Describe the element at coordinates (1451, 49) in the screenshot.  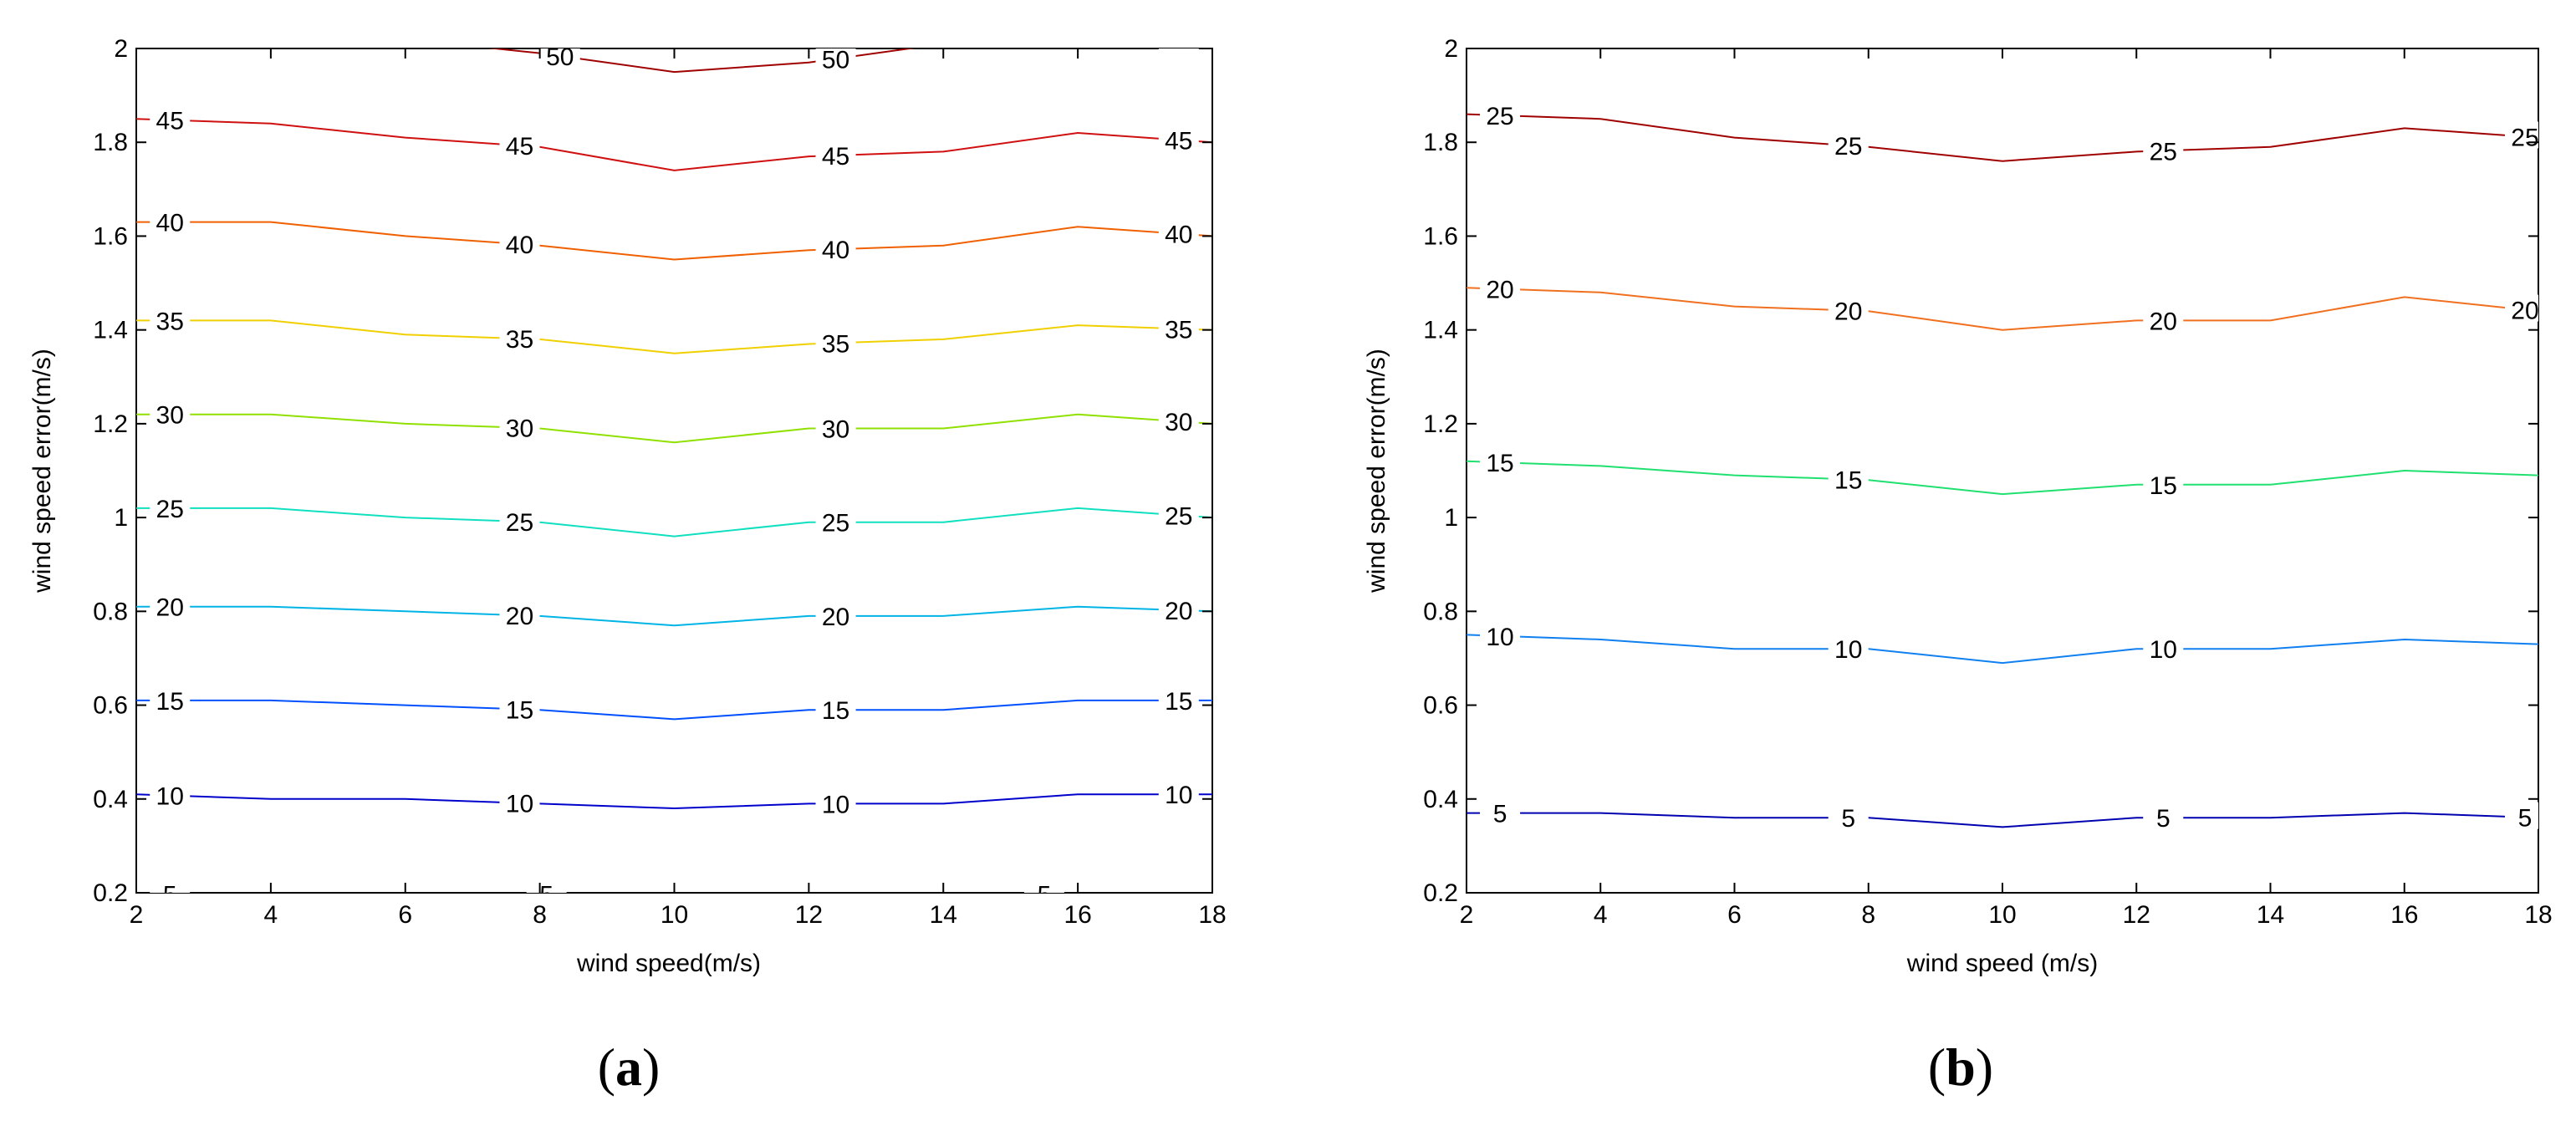
I see `y-tick-label: 2` at that location.